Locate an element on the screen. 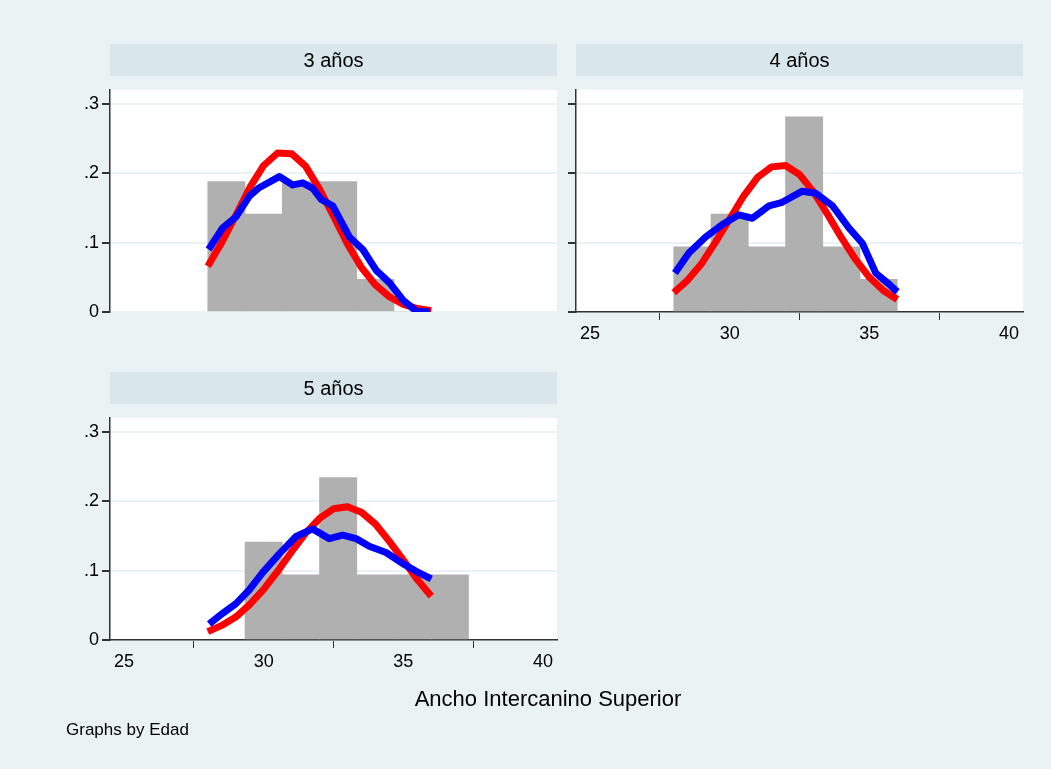 The height and width of the screenshot is (769, 1051). text: Graphs by Edad is located at coordinates (127, 730).